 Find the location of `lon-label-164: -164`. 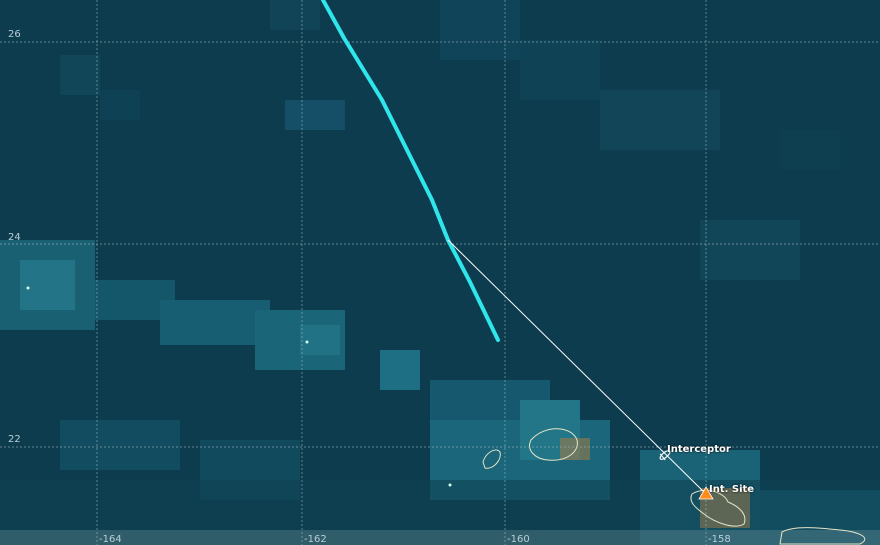

lon-label-164: -164 is located at coordinates (110, 539).